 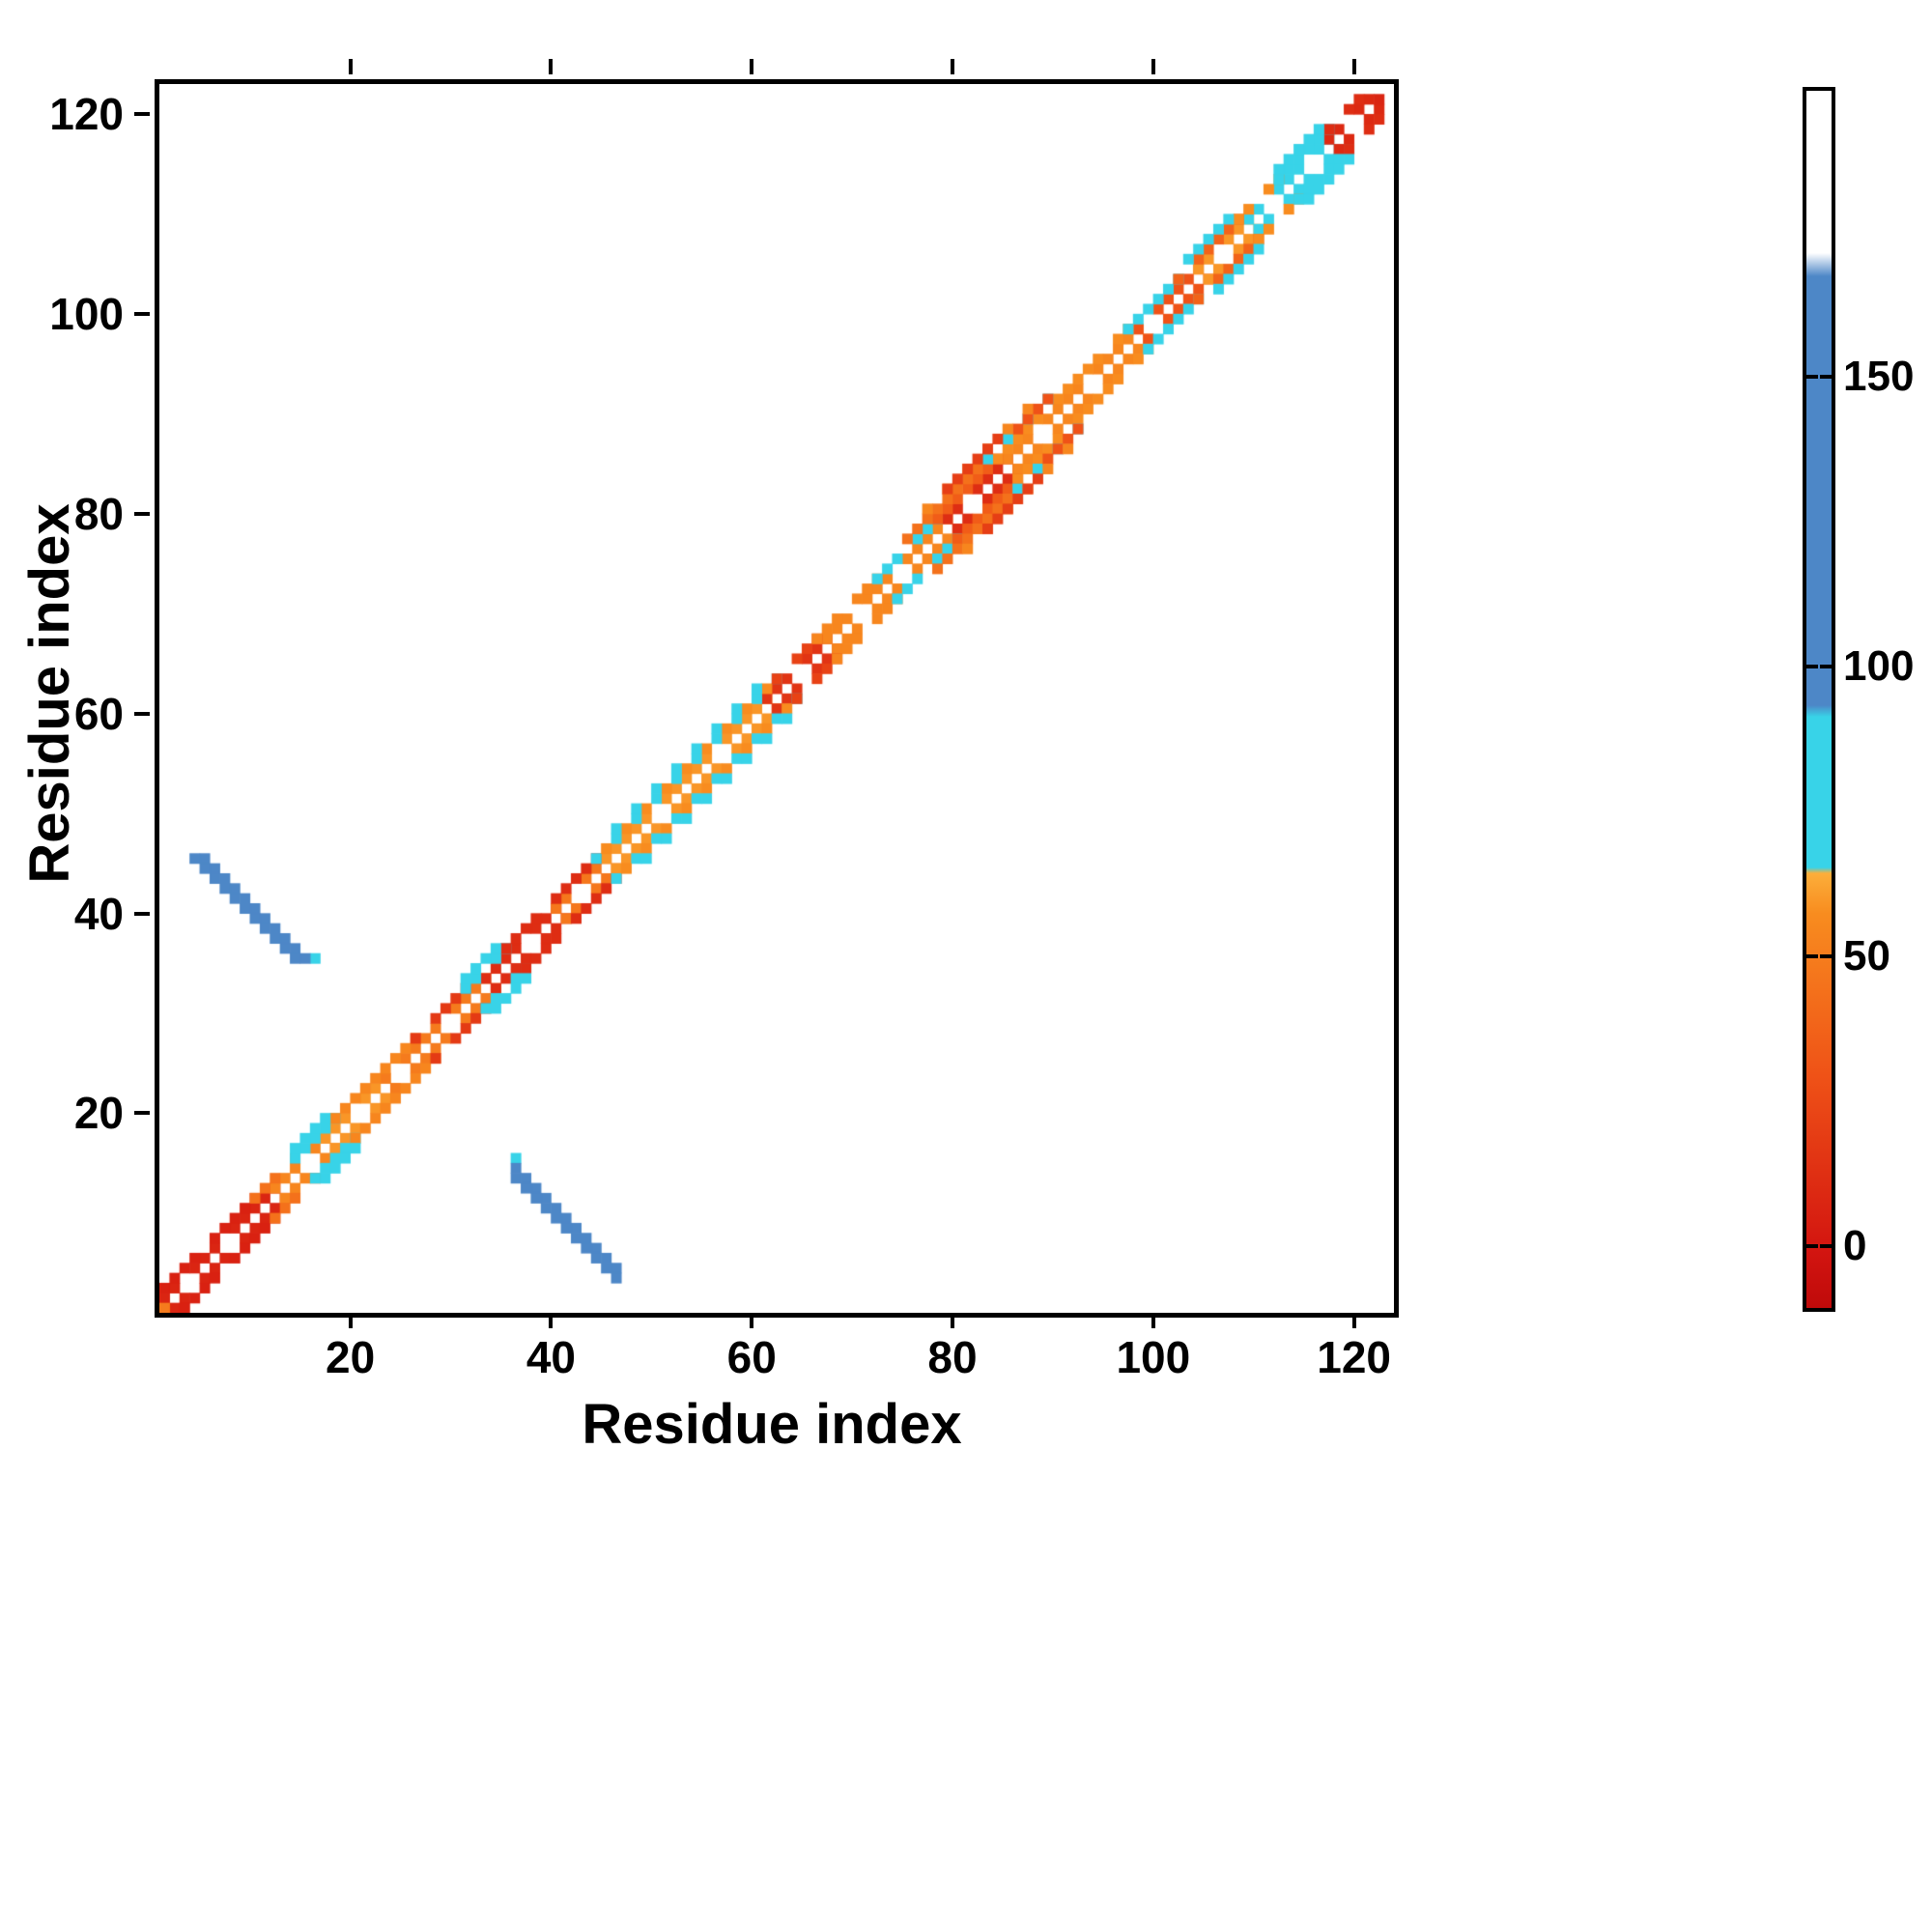 What do you see at coordinates (98, 913) in the screenshot?
I see `y-tick-label: 40` at bounding box center [98, 913].